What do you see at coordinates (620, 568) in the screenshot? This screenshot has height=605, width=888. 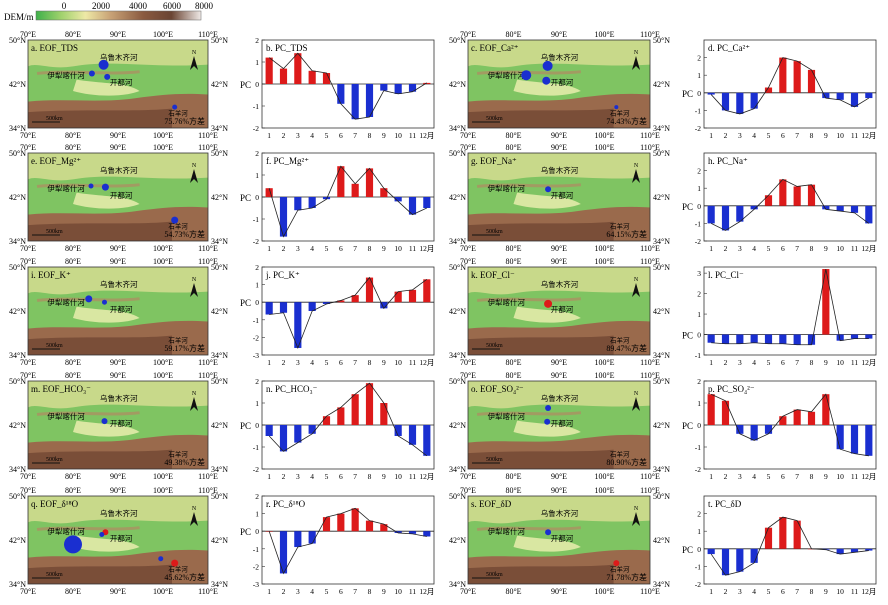 I see `river-label-shiyang: 石羊河` at bounding box center [620, 568].